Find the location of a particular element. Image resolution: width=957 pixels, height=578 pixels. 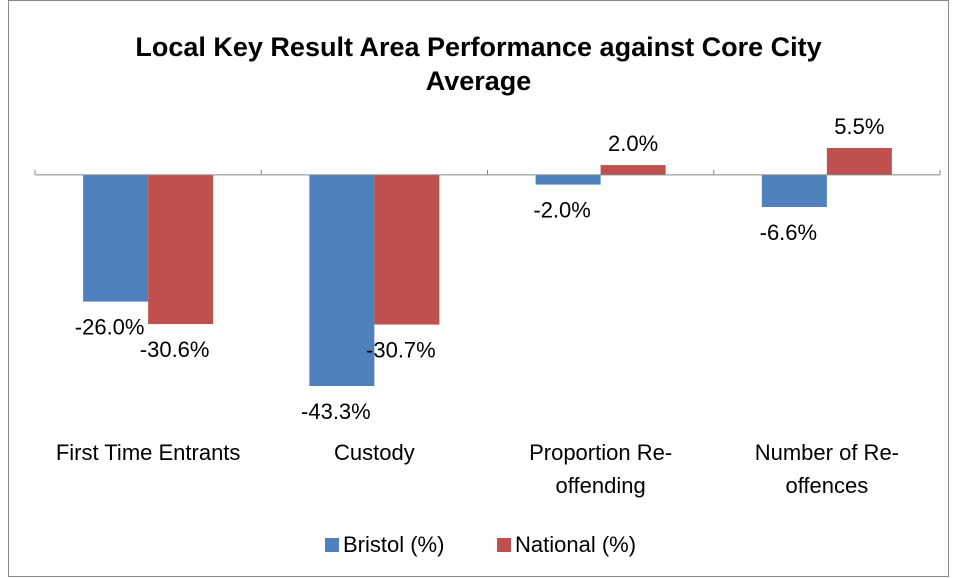

x-tick-label: Custody is located at coordinates (374, 452).